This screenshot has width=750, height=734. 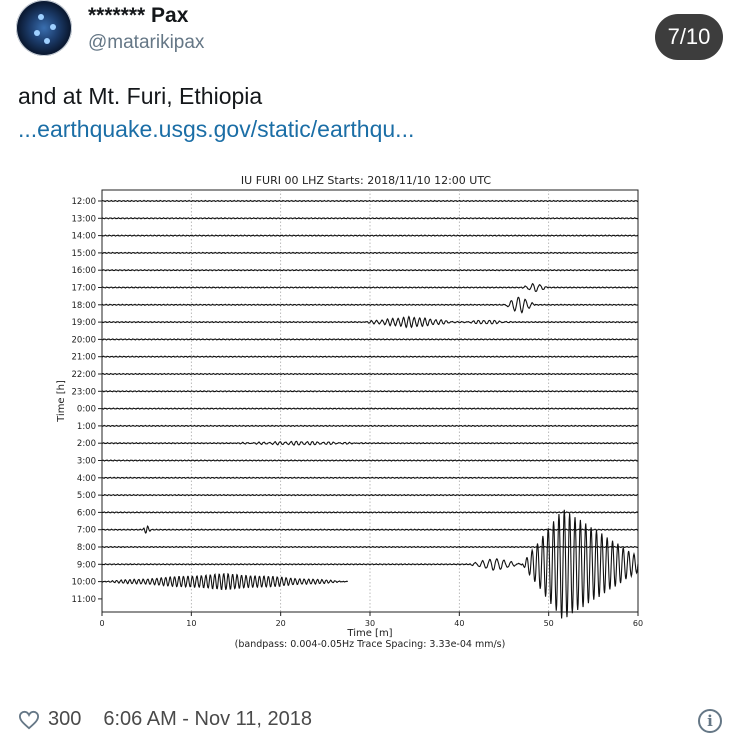 I want to click on y-tick-label: 22:00, so click(x=84, y=375).